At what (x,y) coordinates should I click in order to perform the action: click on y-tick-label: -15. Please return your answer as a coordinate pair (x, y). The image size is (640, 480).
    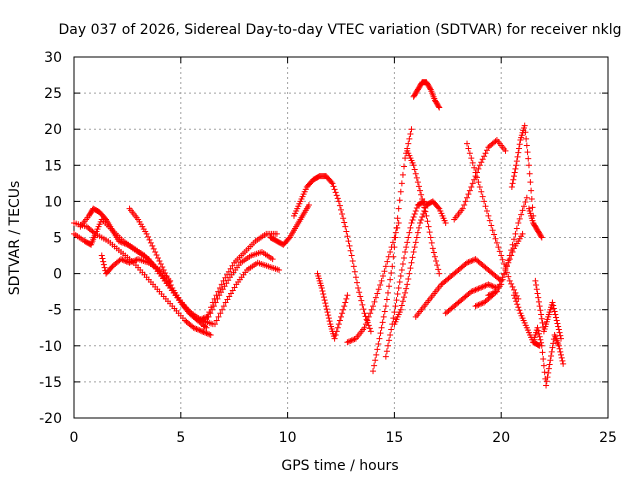
    Looking at the image, I should click on (50, 383).